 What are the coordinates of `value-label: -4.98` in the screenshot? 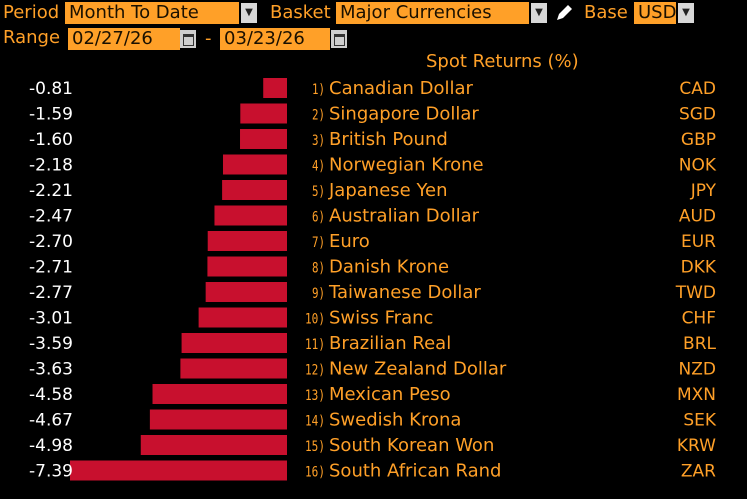 It's located at (51, 446).